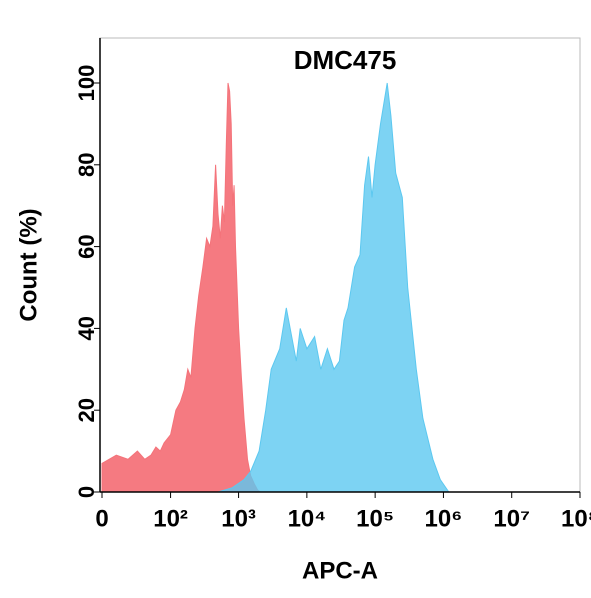 The image size is (591, 598). What do you see at coordinates (307, 518) in the screenshot?
I see `x-tick-label: 10⁴` at bounding box center [307, 518].